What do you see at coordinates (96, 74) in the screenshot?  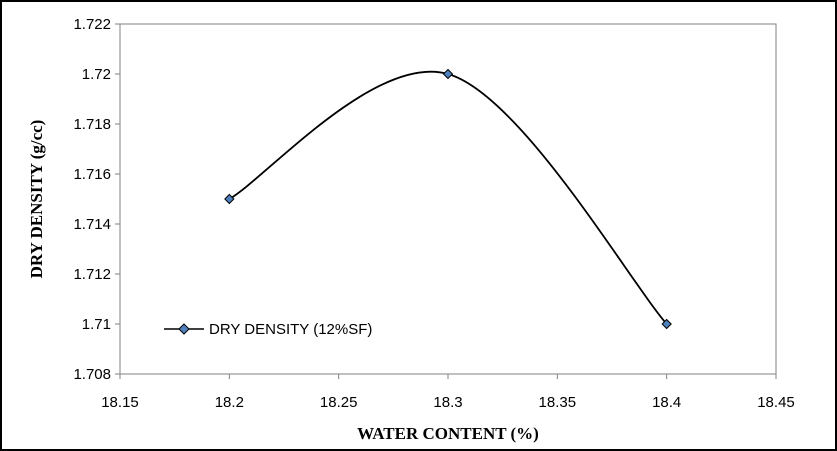 I see `y-tick-label: 1.72` at bounding box center [96, 74].